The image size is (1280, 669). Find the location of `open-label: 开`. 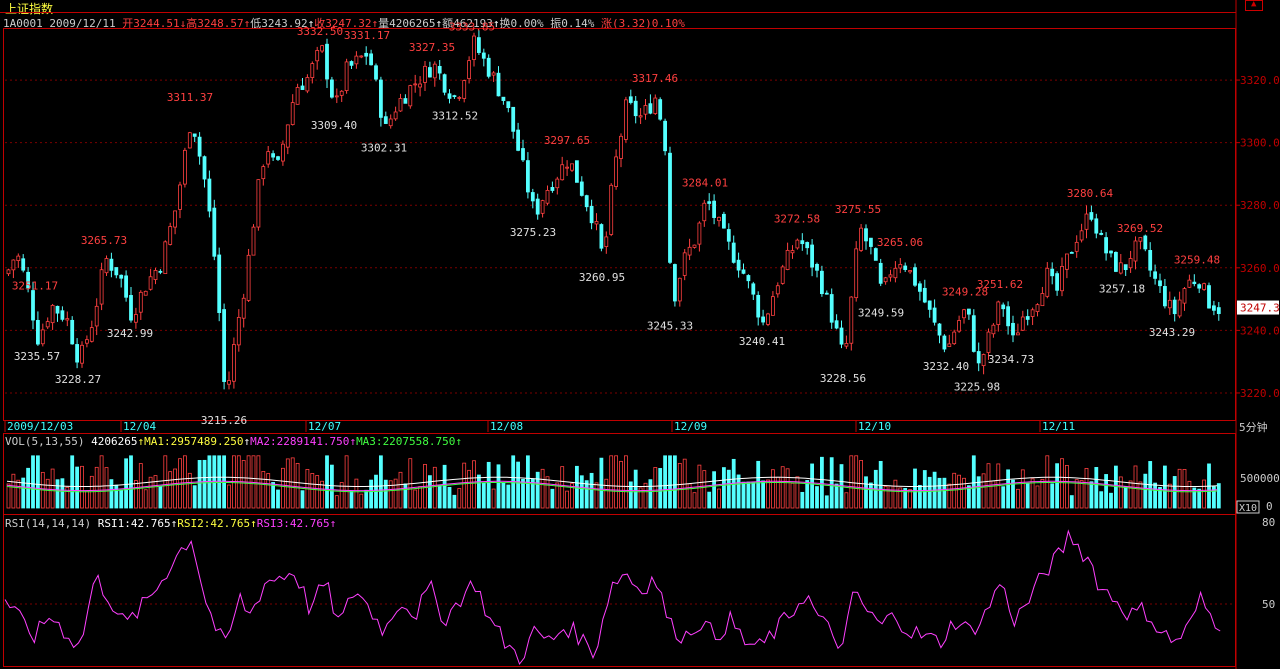

open-label: 开 is located at coordinates (128, 23).